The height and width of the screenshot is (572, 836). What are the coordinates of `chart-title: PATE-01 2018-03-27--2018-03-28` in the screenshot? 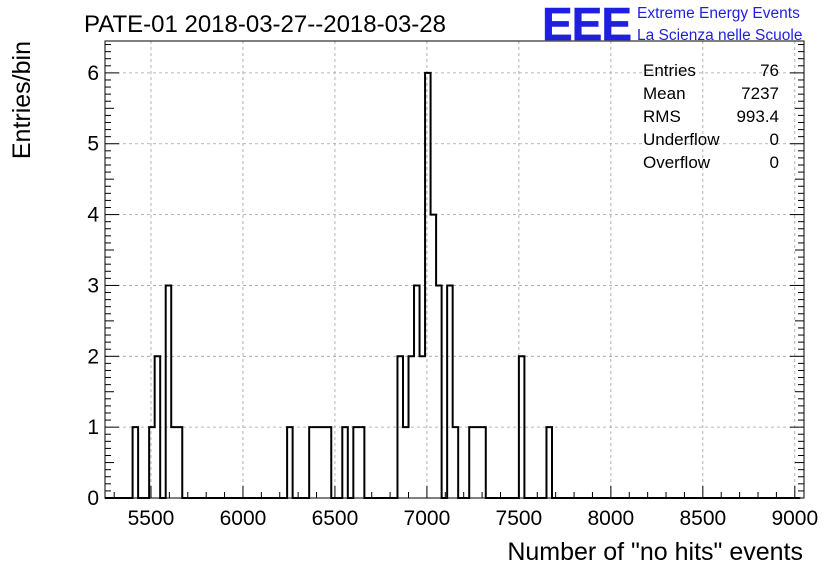 It's located at (265, 24).